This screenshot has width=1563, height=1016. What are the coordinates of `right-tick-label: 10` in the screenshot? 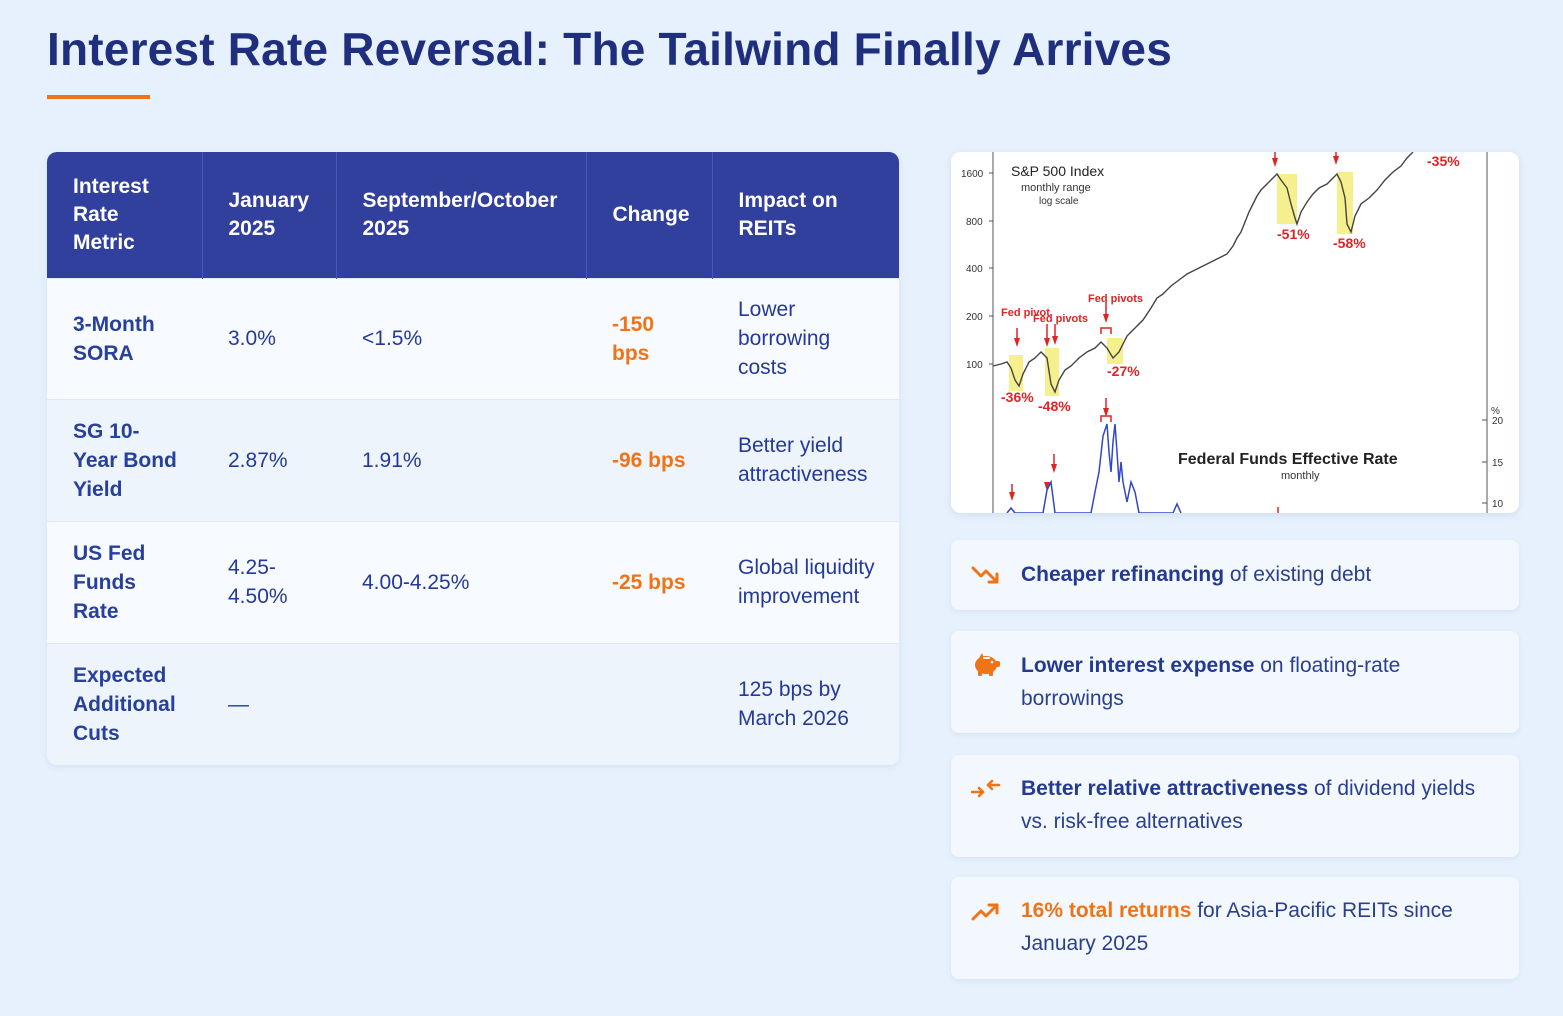 It's located at (1498, 504).